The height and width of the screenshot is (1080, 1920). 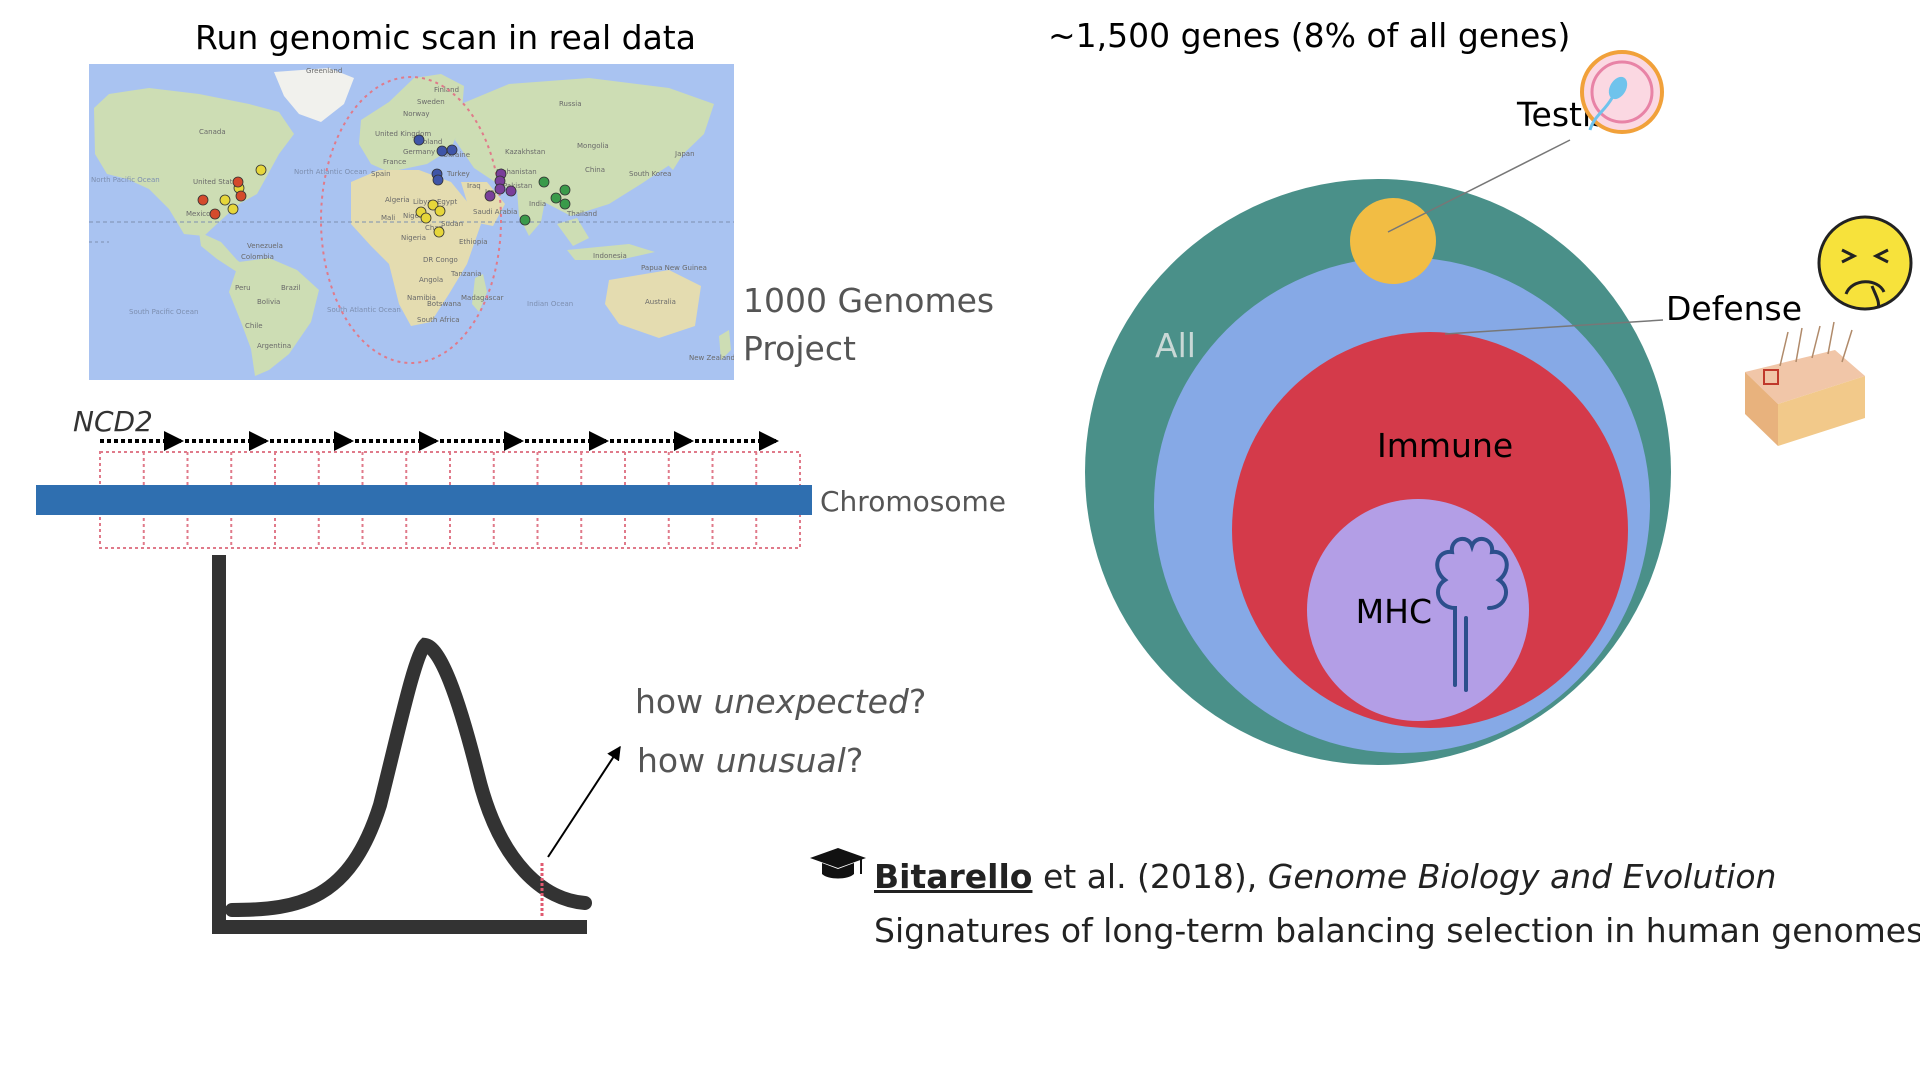 What do you see at coordinates (384, 186) in the screenshot?
I see `sample-points` at bounding box center [384, 186].